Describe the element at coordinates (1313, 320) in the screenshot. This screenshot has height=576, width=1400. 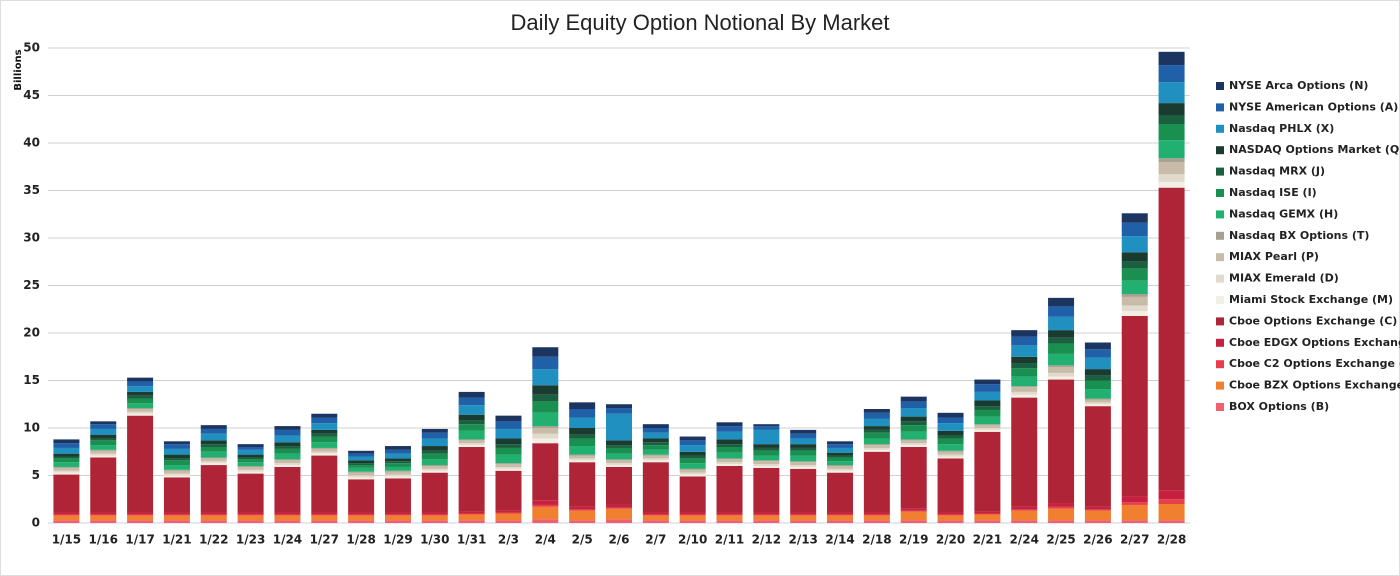
I see `legend-label: Cboe Options Exchange (C)` at that location.